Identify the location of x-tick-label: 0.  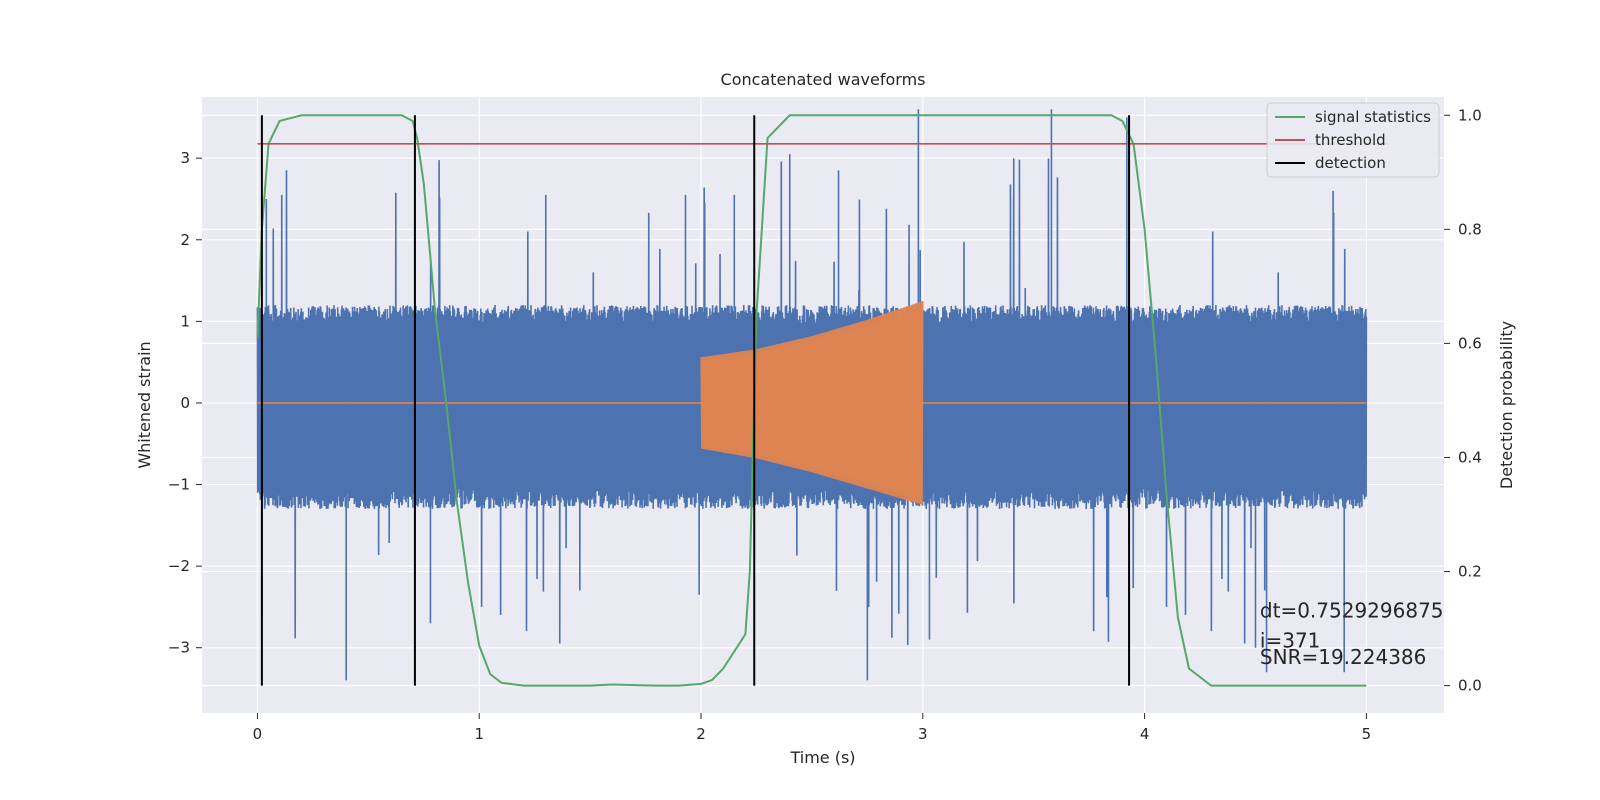
(258, 734).